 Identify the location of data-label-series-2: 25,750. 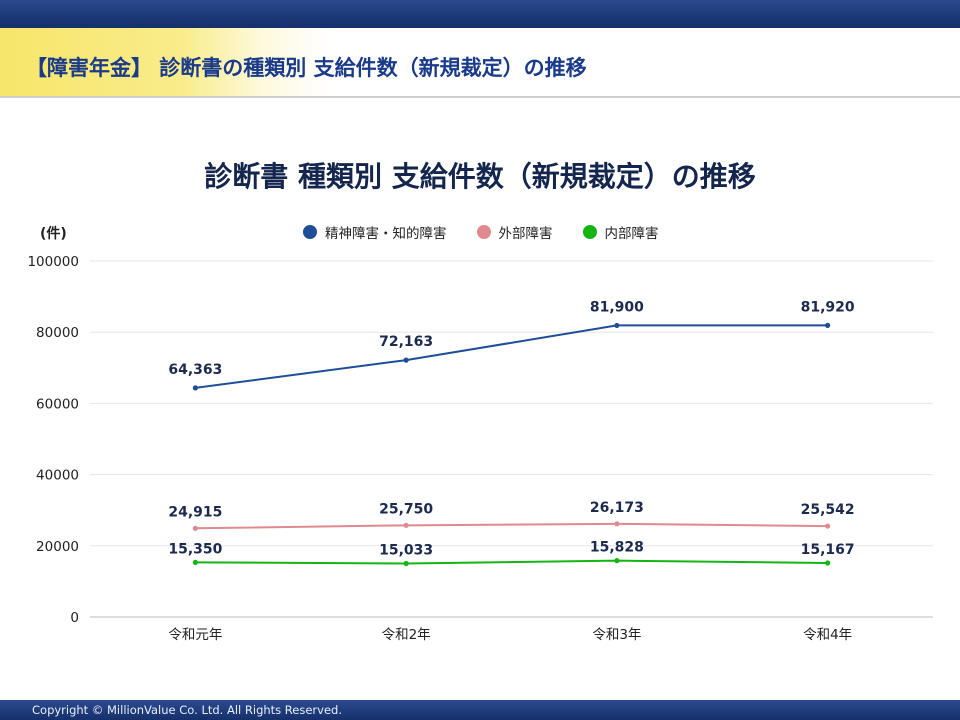
(406, 509).